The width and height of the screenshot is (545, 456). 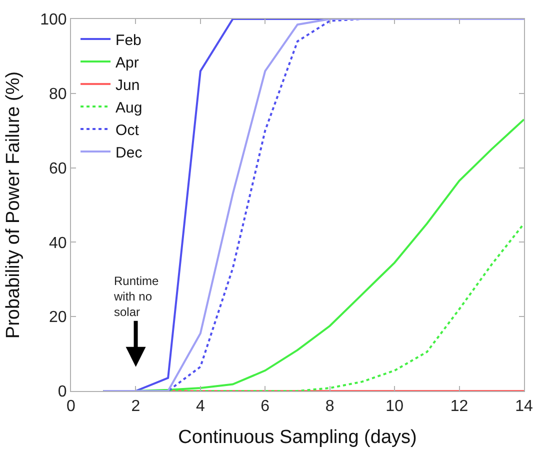 I want to click on legend-label: Apr, so click(x=127, y=63).